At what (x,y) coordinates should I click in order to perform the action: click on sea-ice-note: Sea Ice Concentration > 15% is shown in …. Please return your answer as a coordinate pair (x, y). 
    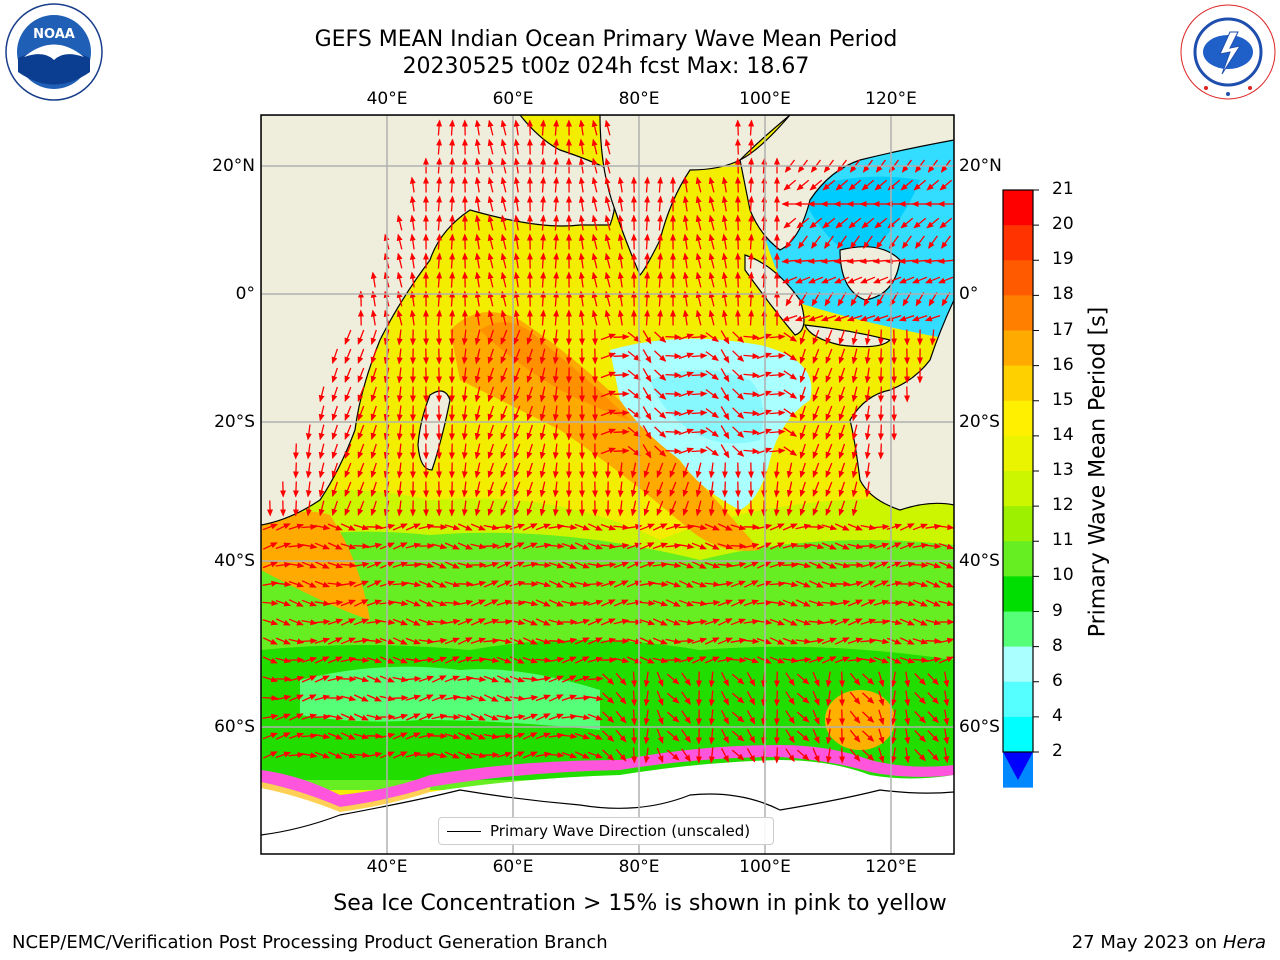
    Looking at the image, I should click on (640, 903).